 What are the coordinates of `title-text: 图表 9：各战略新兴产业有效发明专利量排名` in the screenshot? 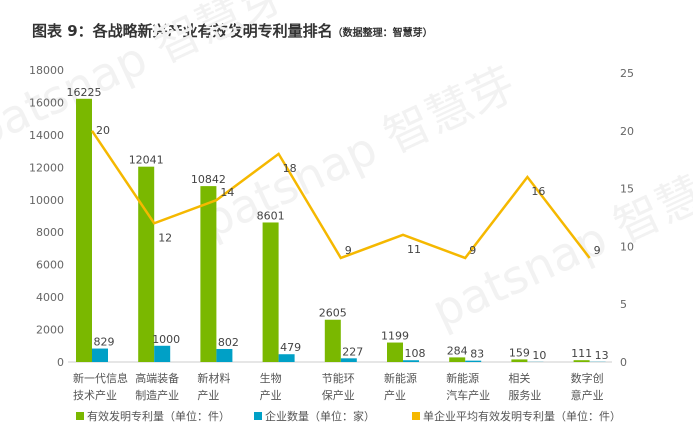 It's located at (182, 31).